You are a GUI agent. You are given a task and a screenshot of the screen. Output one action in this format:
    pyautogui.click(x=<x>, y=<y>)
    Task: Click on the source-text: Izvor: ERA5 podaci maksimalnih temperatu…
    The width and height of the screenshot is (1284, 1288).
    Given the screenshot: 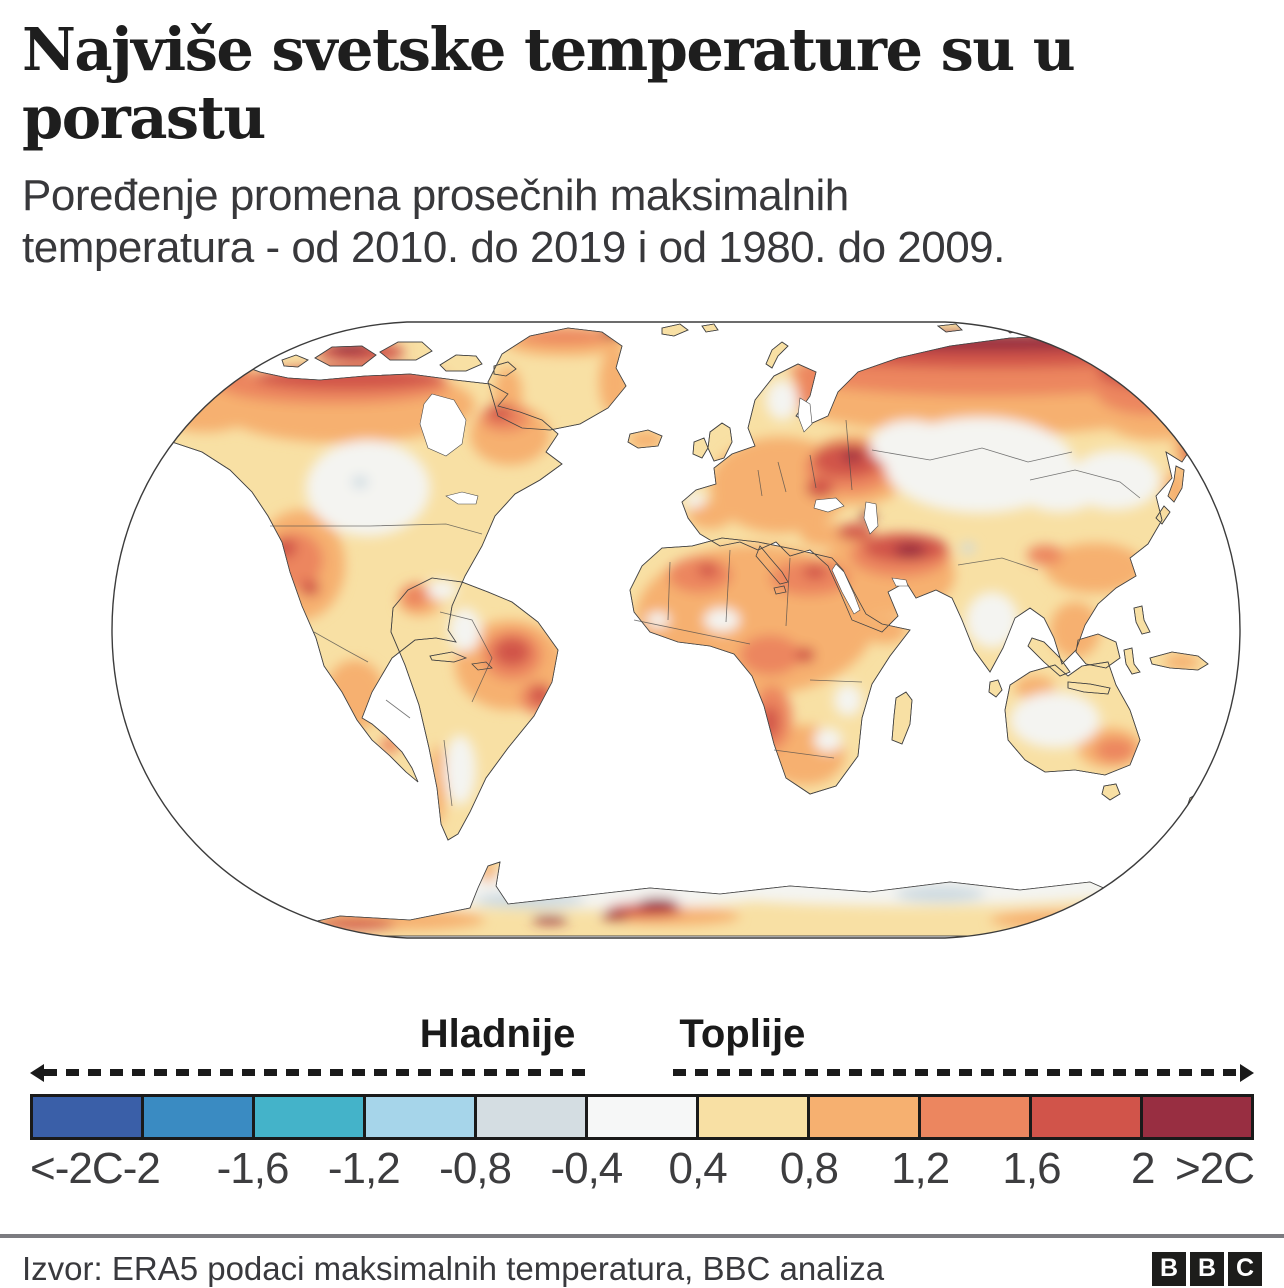 What is the action you would take?
    pyautogui.click(x=453, y=1268)
    